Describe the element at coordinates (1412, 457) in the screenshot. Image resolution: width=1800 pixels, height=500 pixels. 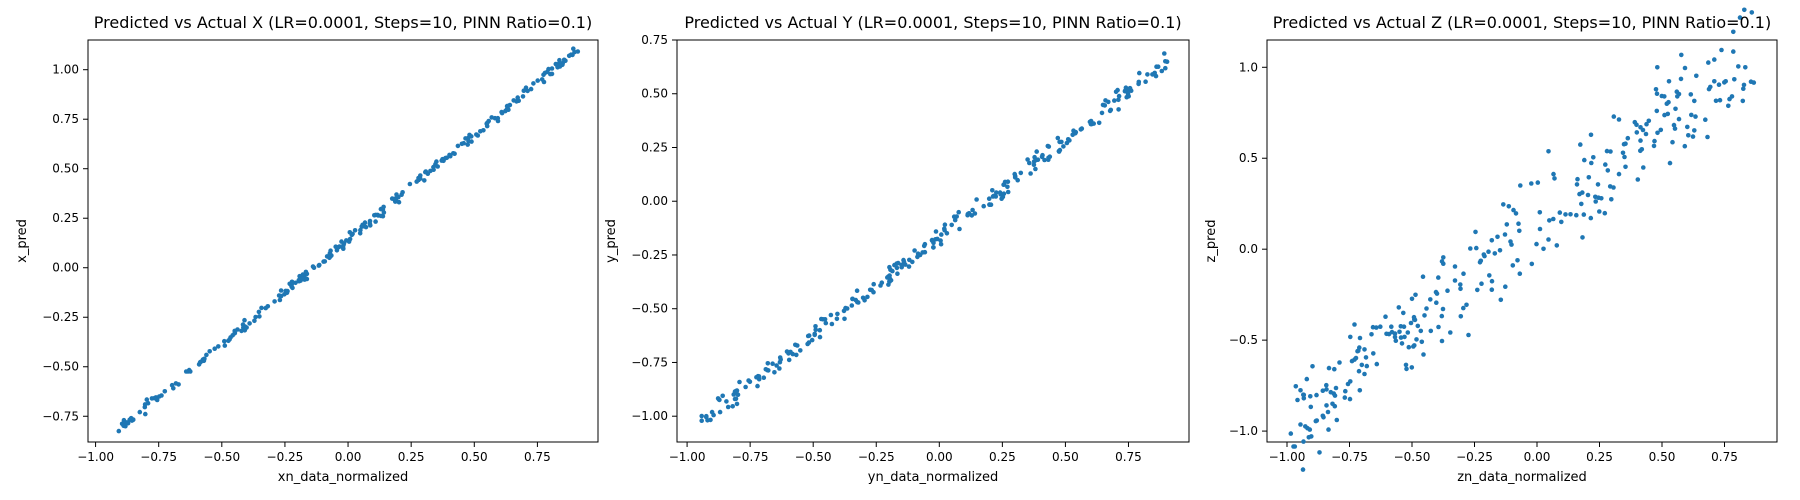
I see `x-tick-label: −0.50` at that location.